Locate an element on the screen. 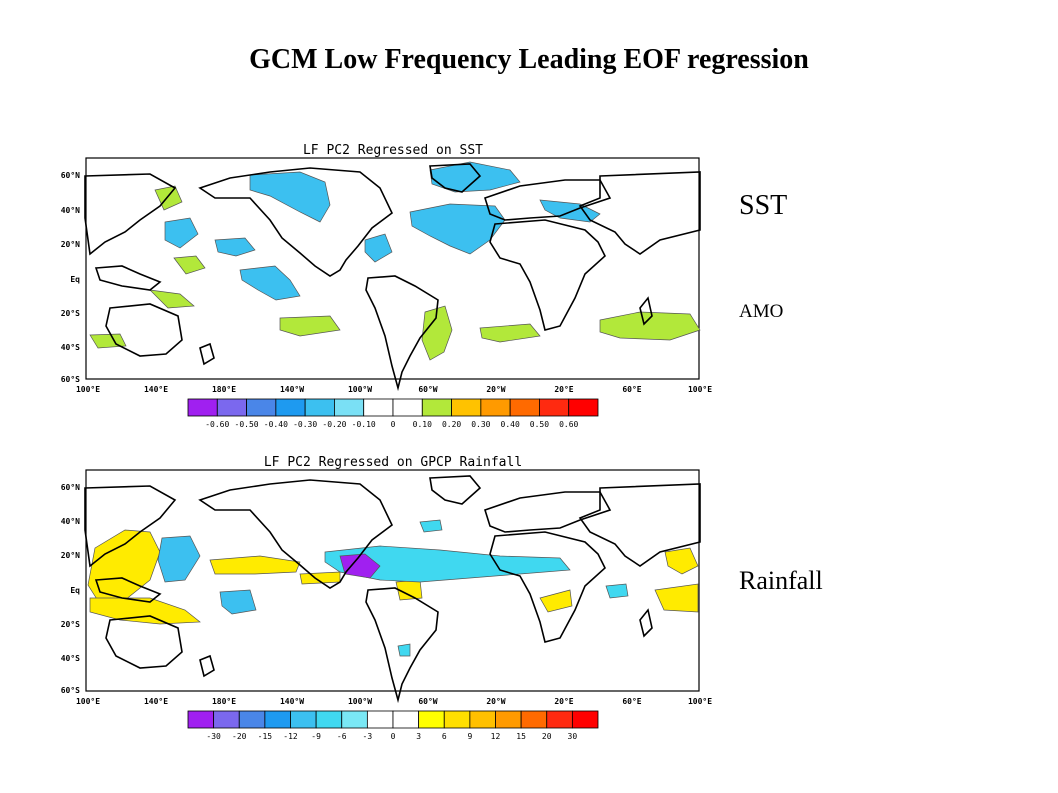  colorbar-label: -20 is located at coordinates (239, 736).